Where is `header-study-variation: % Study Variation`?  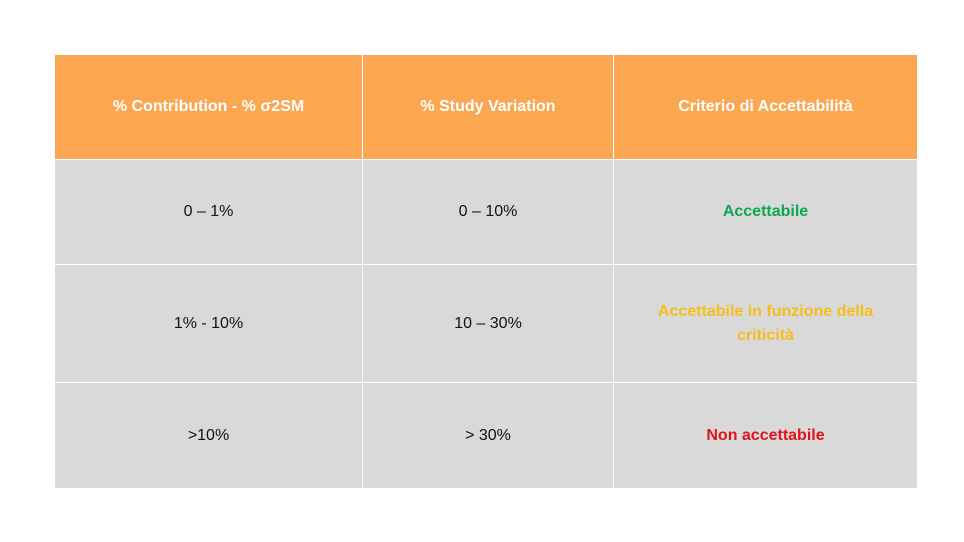
header-study-variation: % Study Variation is located at coordinates (488, 107).